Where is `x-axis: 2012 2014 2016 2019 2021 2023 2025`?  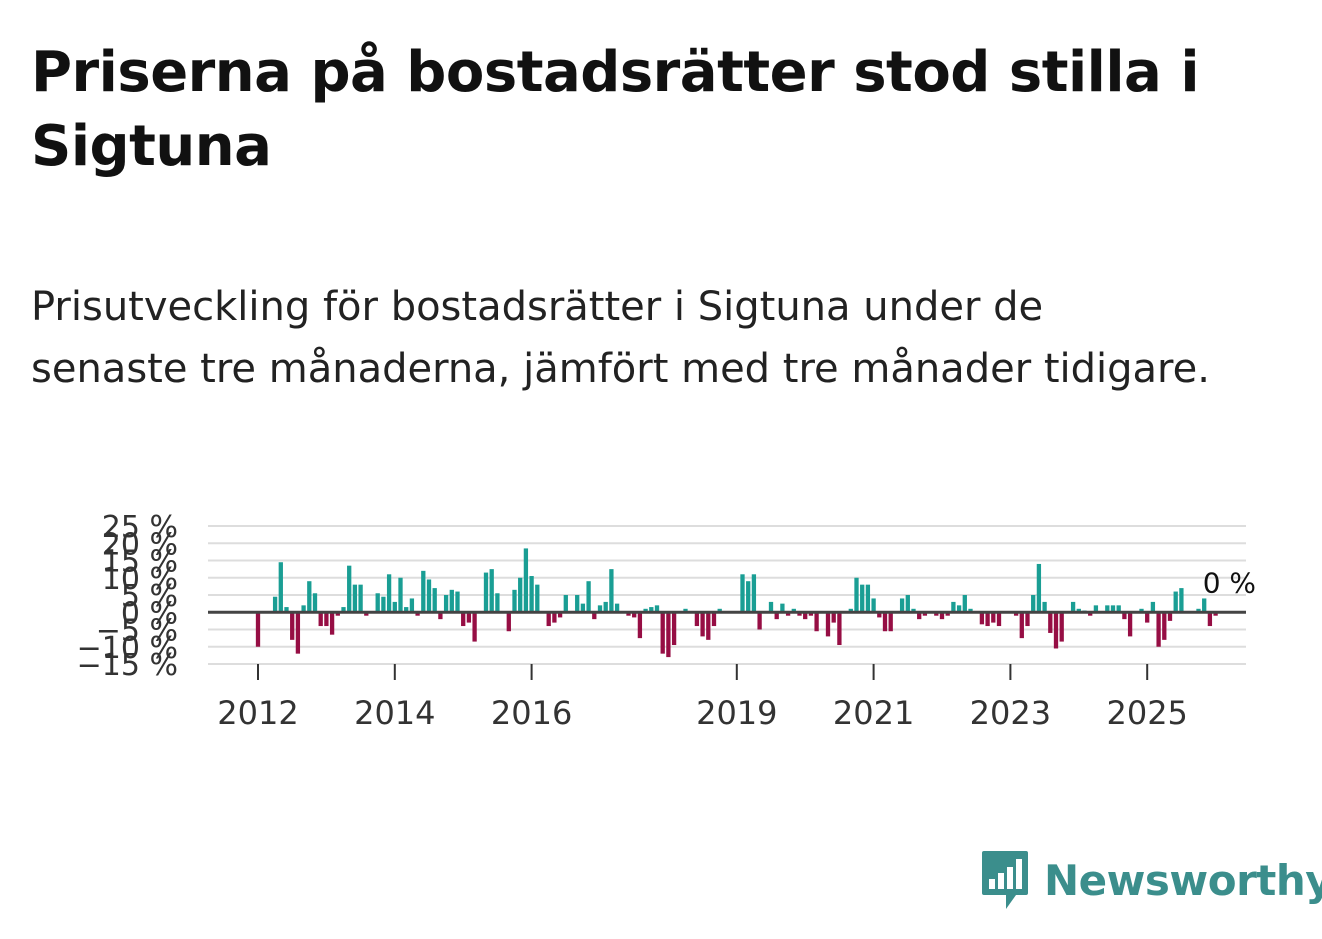
x-axis: 2012 2014 2016 2019 2021 2023 2025 is located at coordinates (702, 698).